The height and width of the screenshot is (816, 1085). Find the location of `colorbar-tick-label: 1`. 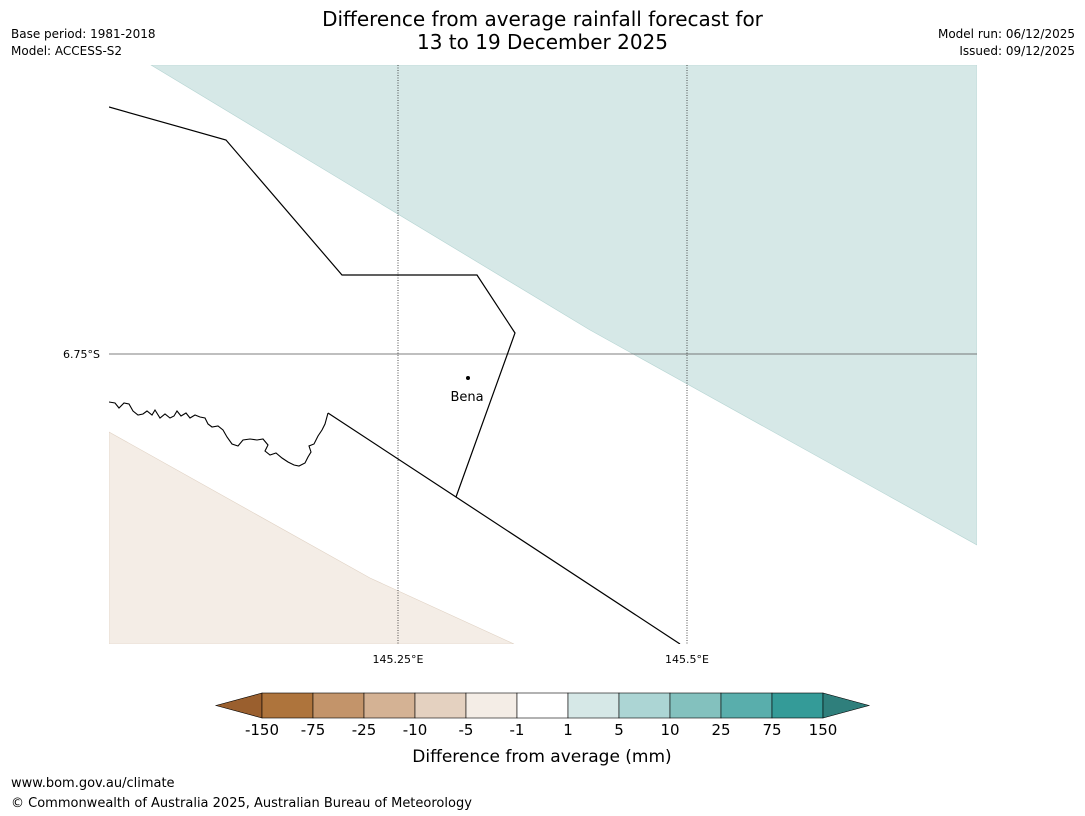

colorbar-tick-label: 1 is located at coordinates (568, 730).